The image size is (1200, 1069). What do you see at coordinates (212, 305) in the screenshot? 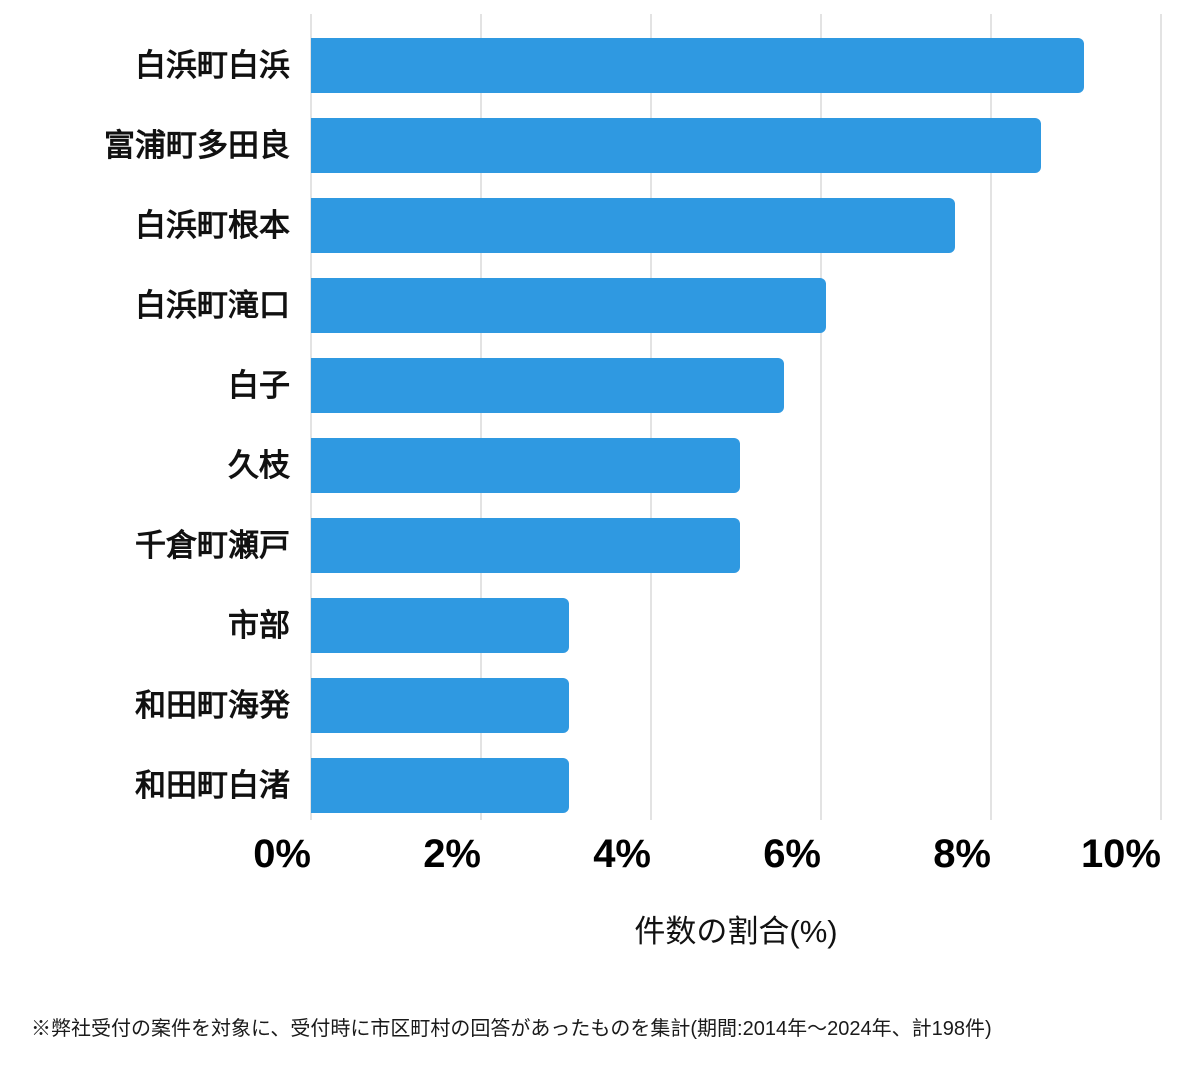
I see `category-label: 白浜町滝口` at bounding box center [212, 305].